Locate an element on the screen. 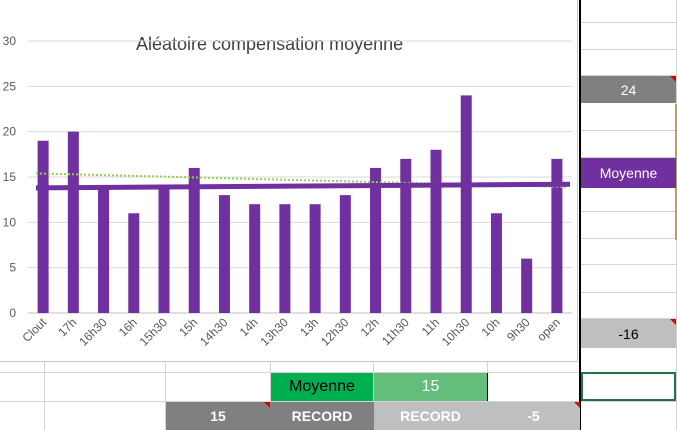  cell-moyenne-label: Moyenne is located at coordinates (628, 173).